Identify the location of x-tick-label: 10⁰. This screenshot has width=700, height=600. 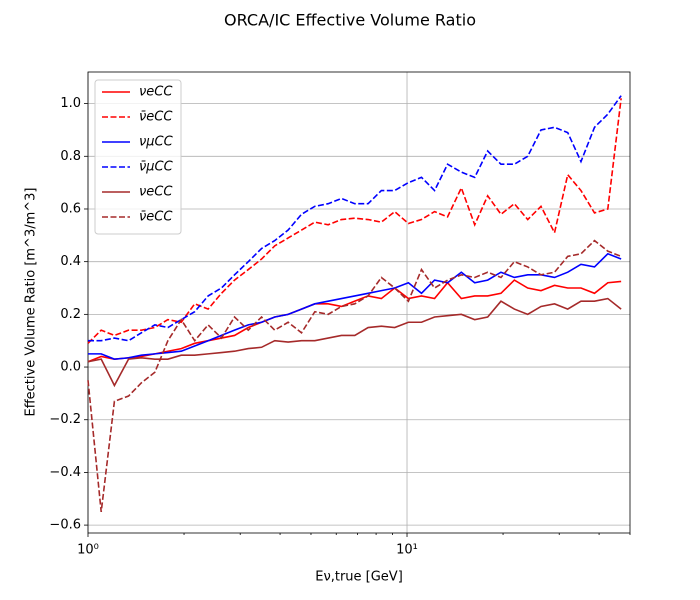
(88, 550).